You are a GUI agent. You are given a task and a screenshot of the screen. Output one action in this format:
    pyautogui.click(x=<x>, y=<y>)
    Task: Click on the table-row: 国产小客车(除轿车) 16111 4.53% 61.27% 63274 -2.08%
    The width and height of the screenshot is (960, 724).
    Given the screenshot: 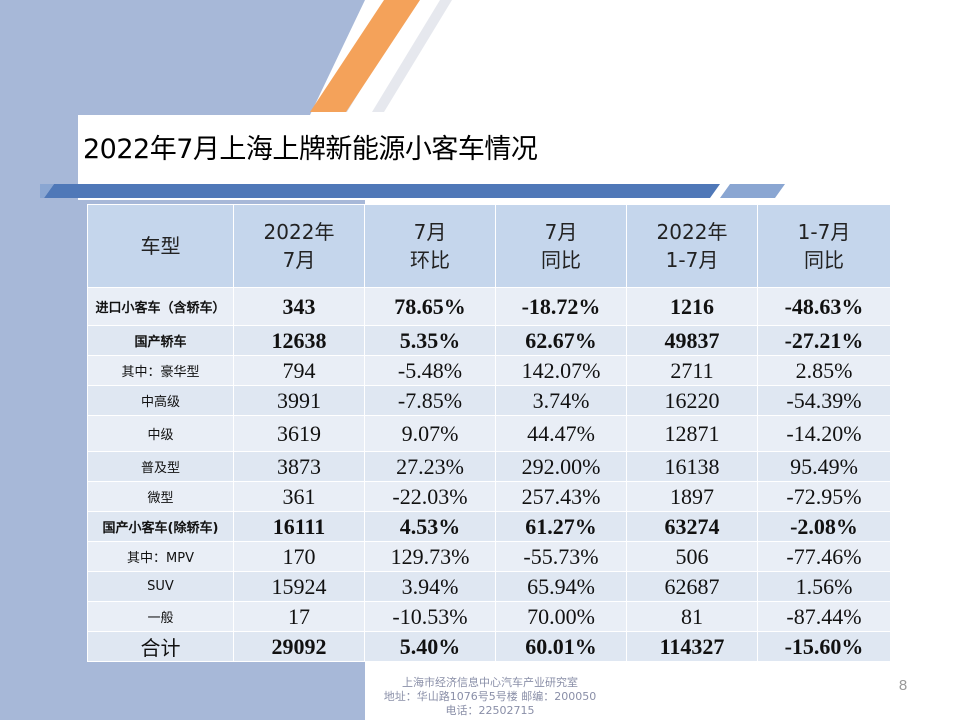 What is the action you would take?
    pyautogui.click(x=489, y=526)
    